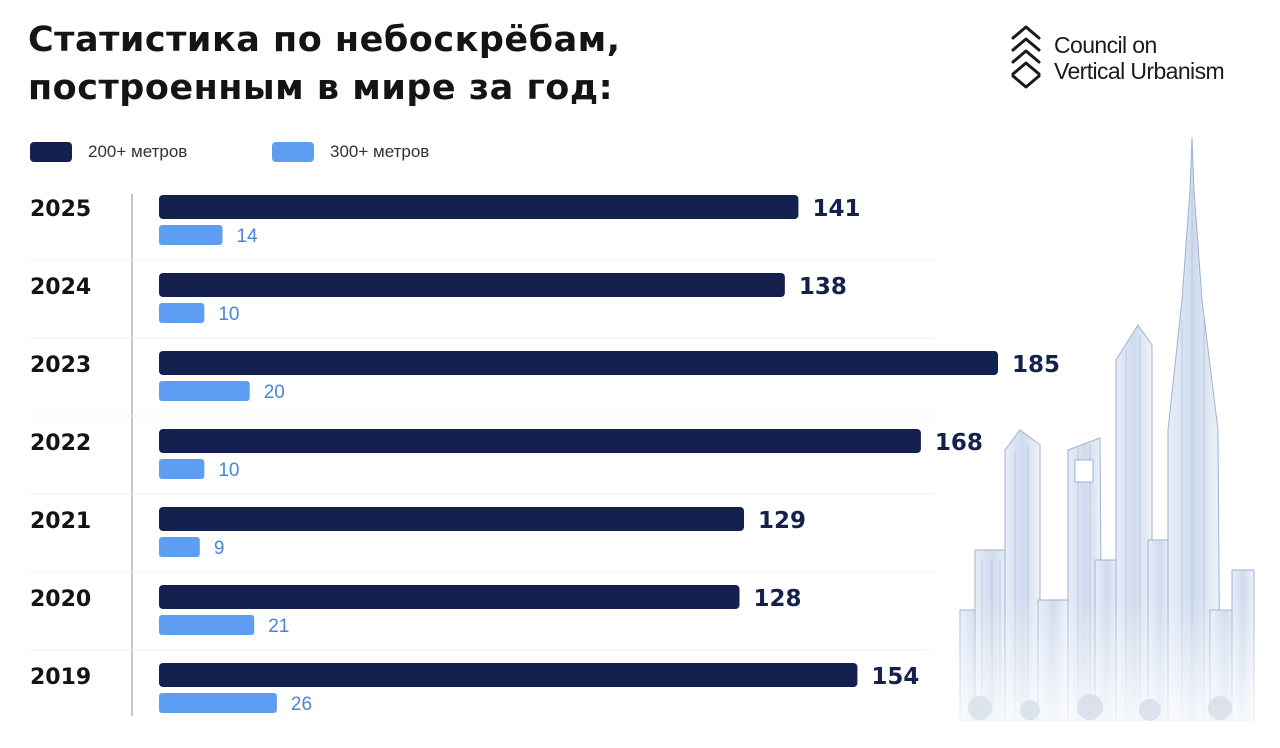 Image resolution: width=1280 pixels, height=748 pixels. Describe the element at coordinates (219, 548) in the screenshot. I see `value-label-300m: 9` at that location.